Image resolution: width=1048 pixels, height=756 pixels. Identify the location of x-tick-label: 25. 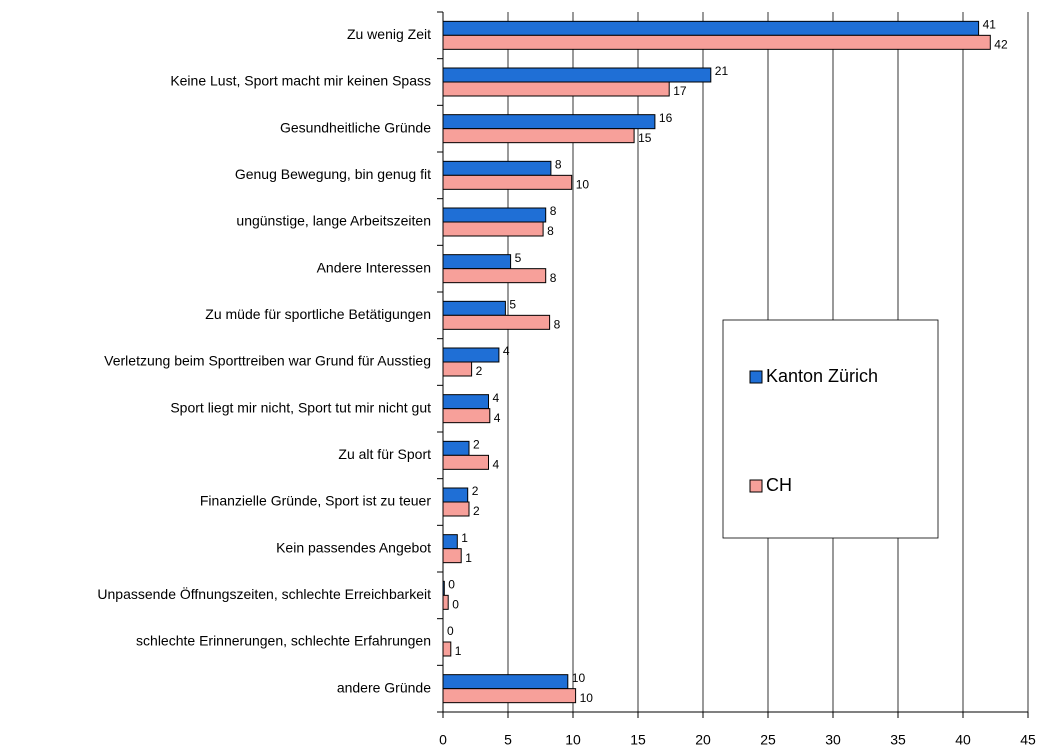
(768, 740).